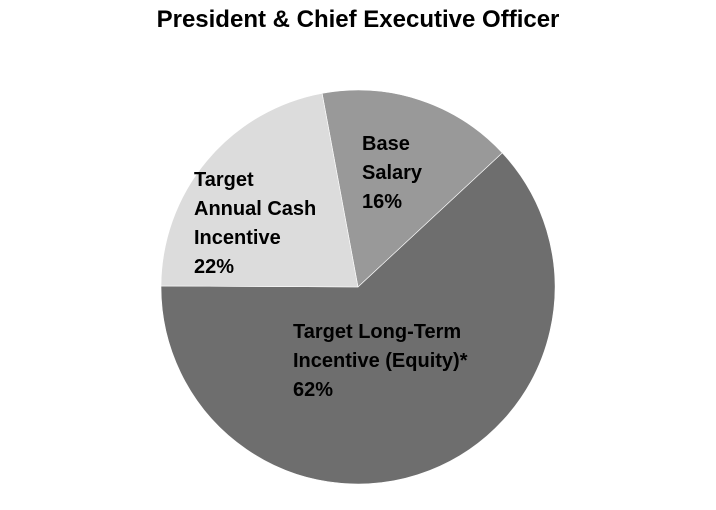 This screenshot has height=510, width=716. What do you see at coordinates (380, 346) in the screenshot?
I see `slice-label: Target Long-Term Incentive (Equity)*` at bounding box center [380, 346].